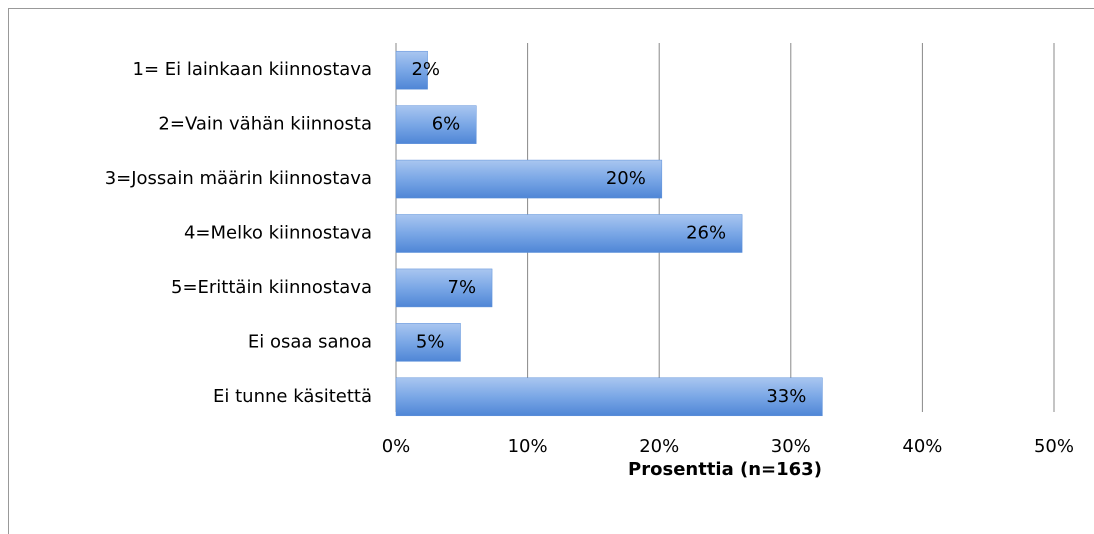 The width and height of the screenshot is (1094, 534). Describe the element at coordinates (265, 124) in the screenshot. I see `y-tick-label: 2=Vain vähän kiinnosta` at that location.